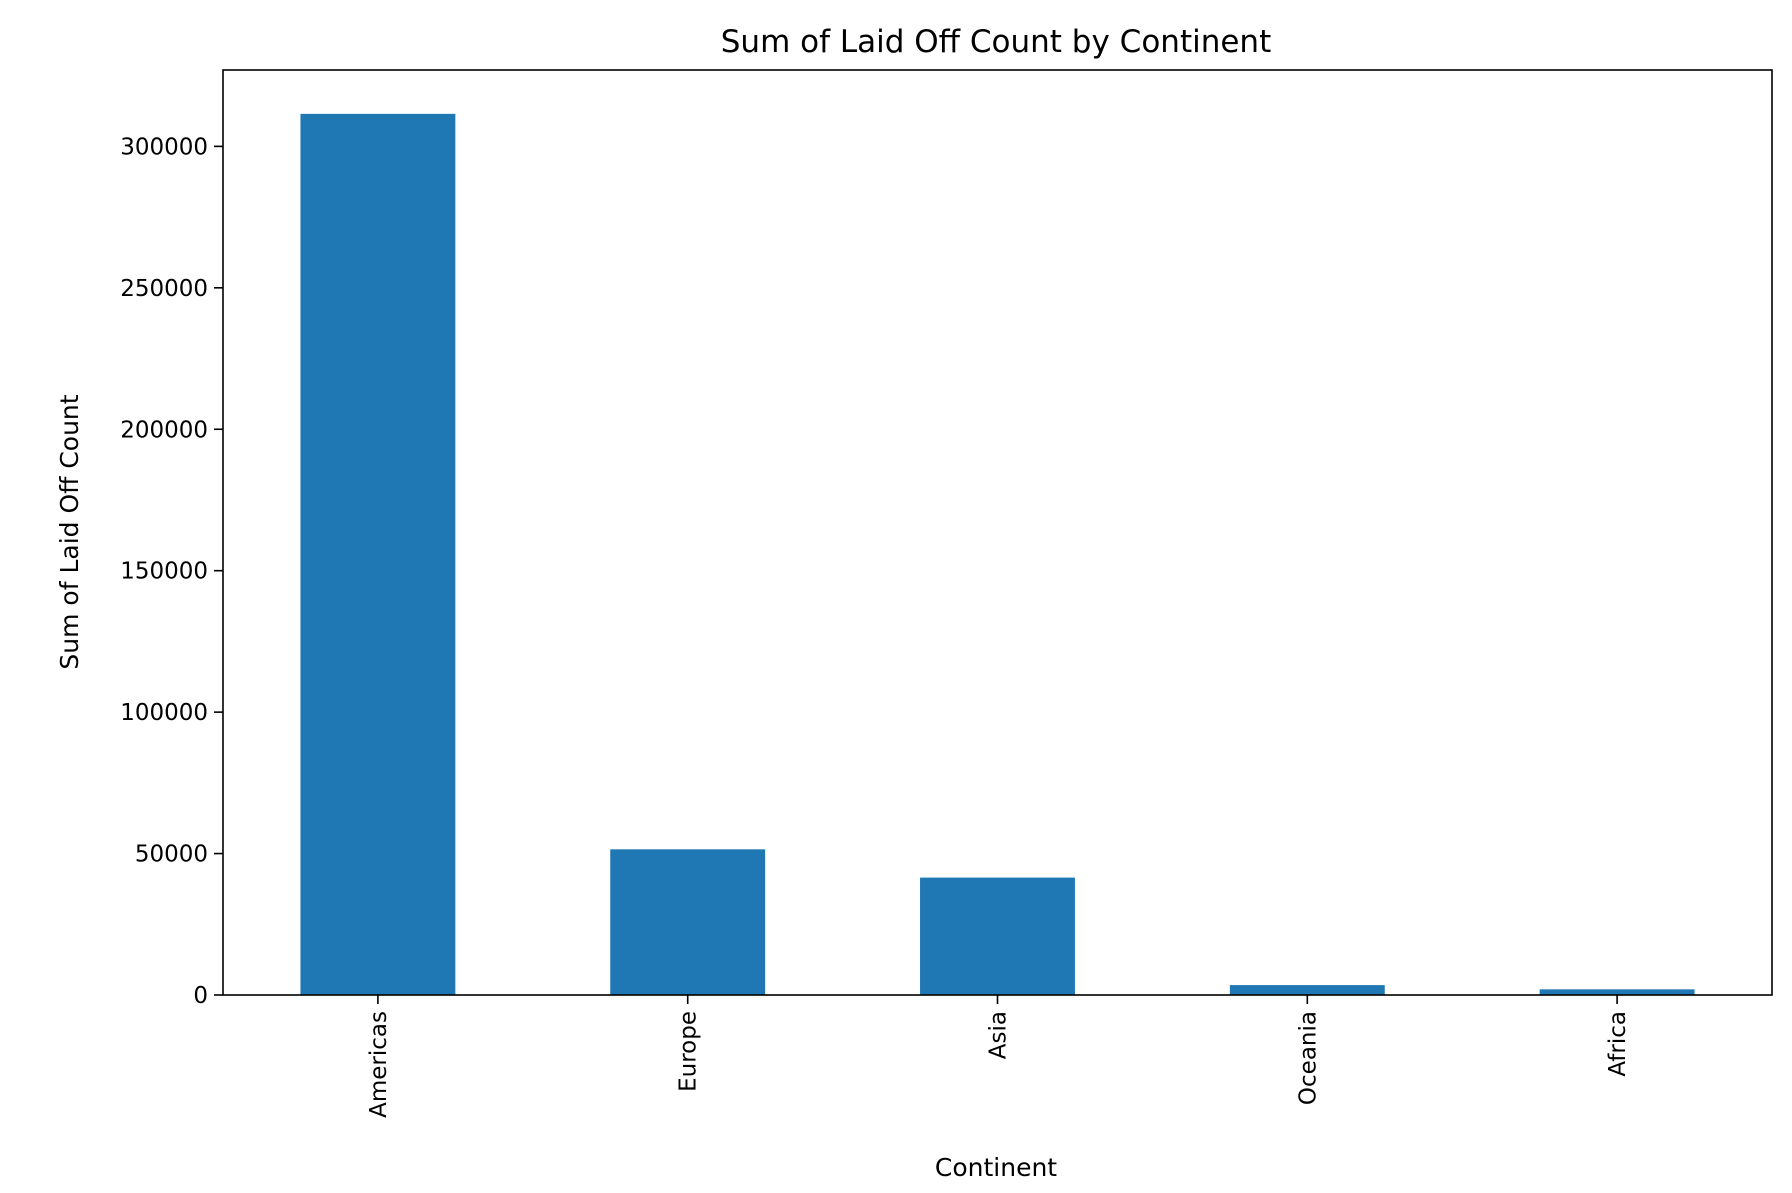  Describe the element at coordinates (171, 855) in the screenshot. I see `y-tick-label: 50000` at that location.